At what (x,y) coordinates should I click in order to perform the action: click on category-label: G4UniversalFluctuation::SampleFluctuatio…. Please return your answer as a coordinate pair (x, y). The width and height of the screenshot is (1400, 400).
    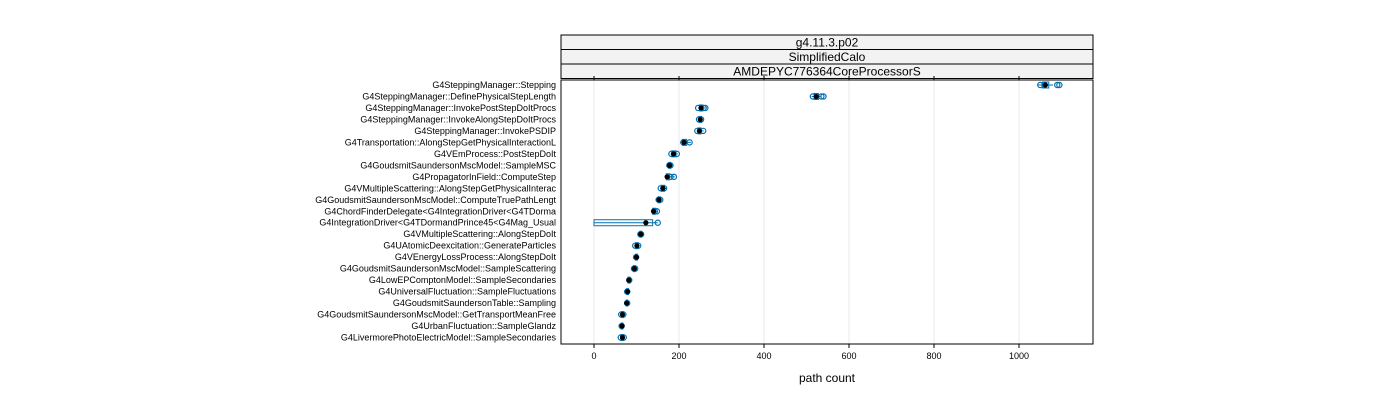
    Looking at the image, I should click on (467, 292).